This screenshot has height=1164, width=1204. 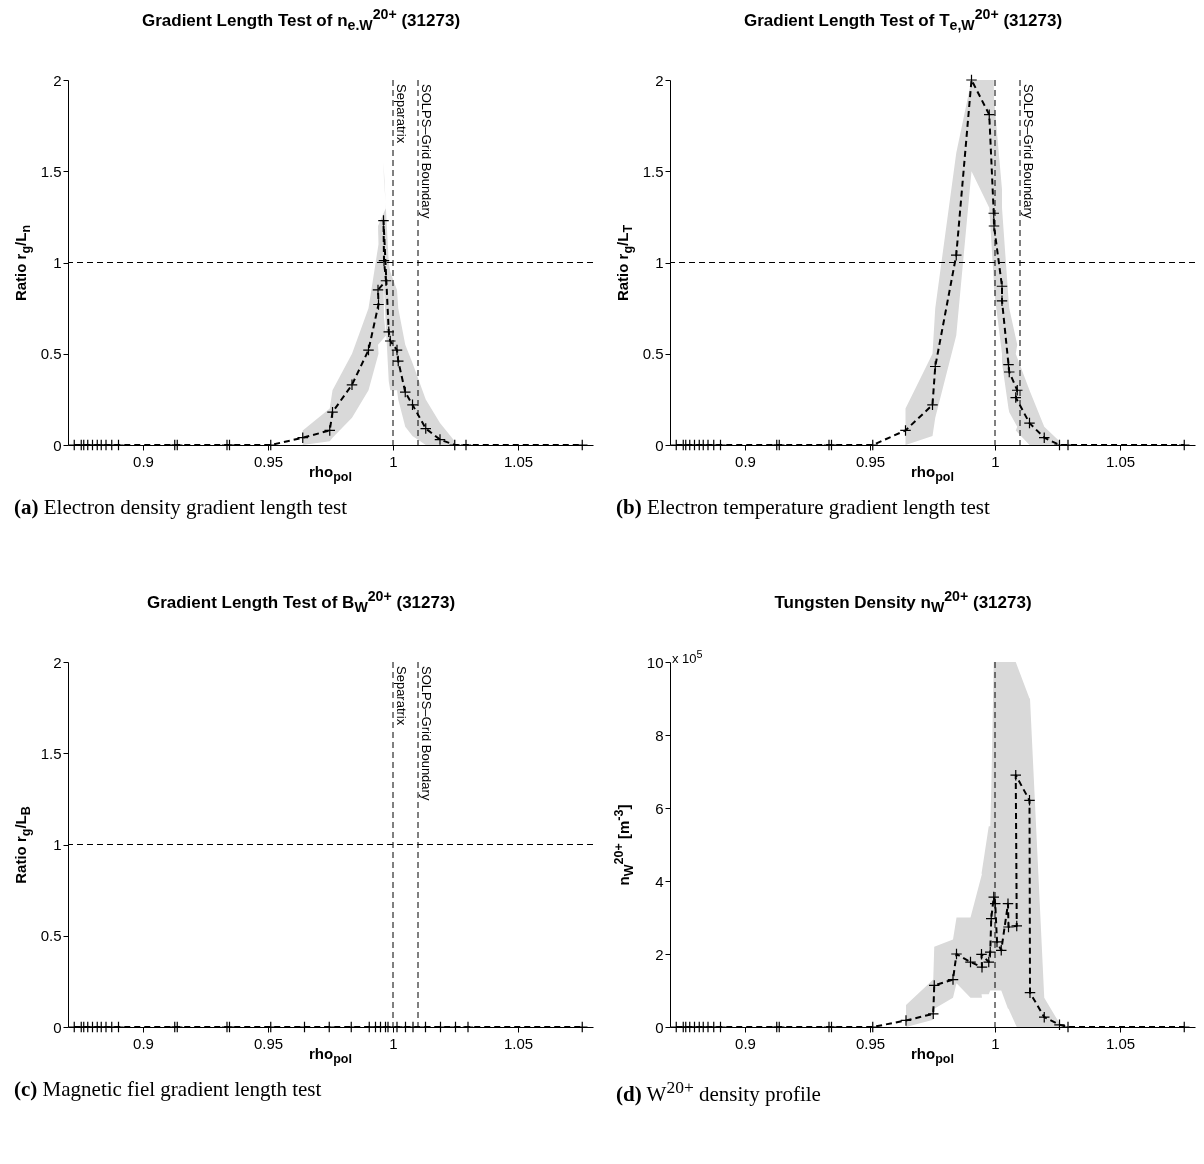 I want to click on text: (a) Electron density gradient length test, so click(x=180, y=507).